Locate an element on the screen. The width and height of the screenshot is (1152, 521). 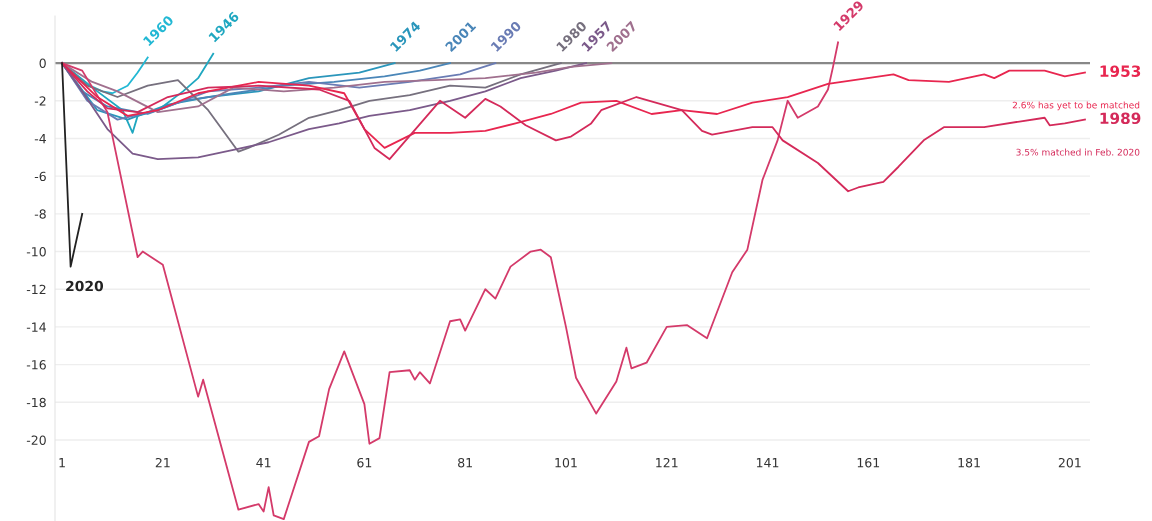
y-tick-label: -20 is located at coordinates (36, 440).